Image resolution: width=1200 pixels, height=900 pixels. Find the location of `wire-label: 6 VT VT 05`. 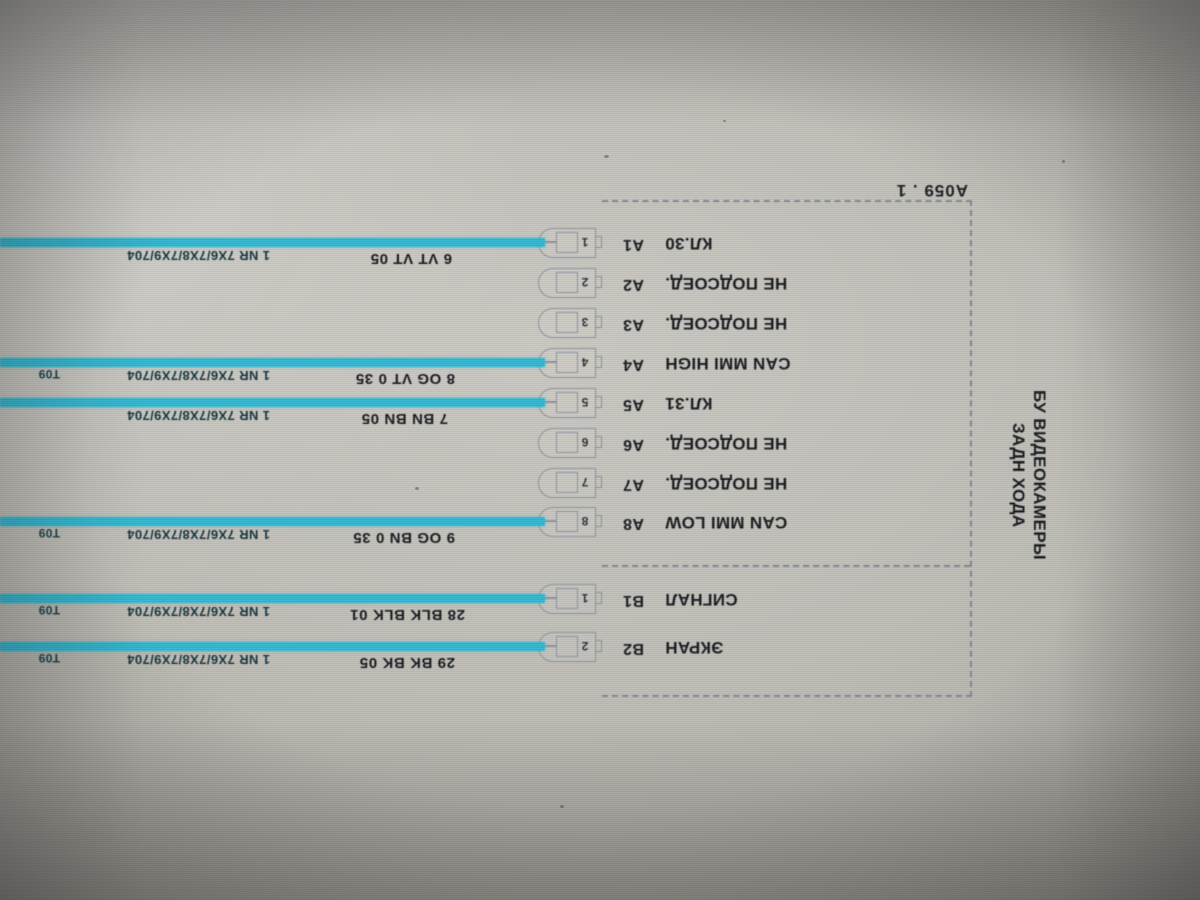

wire-label: 6 VT VT 05 is located at coordinates (411, 258).